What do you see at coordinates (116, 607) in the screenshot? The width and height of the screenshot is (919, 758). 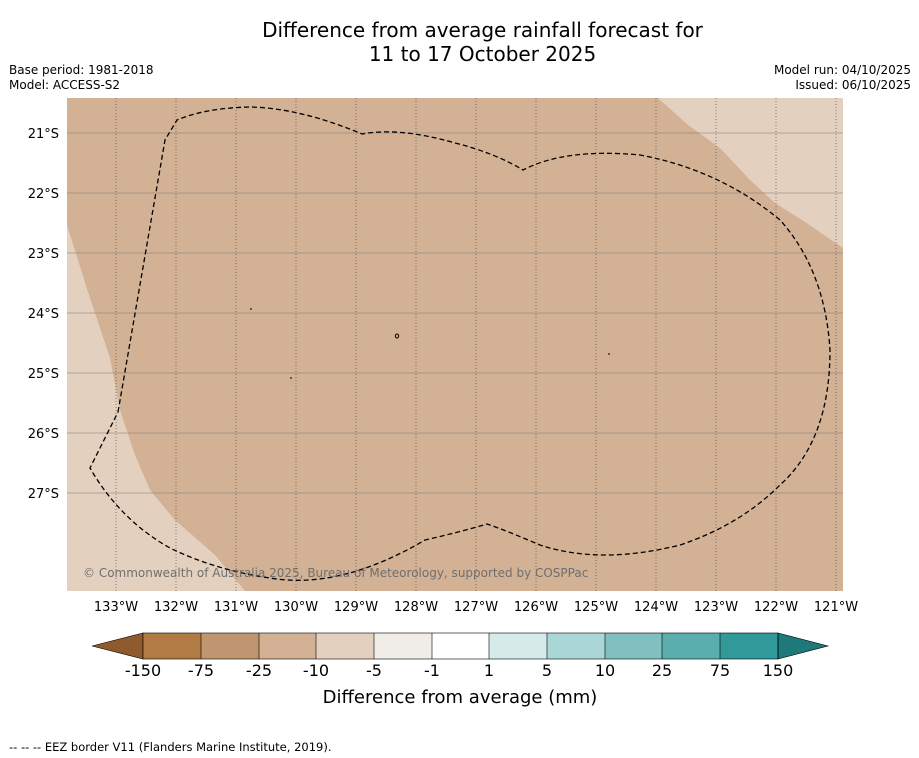 I see `lon-tick-label: 133°W` at bounding box center [116, 607].